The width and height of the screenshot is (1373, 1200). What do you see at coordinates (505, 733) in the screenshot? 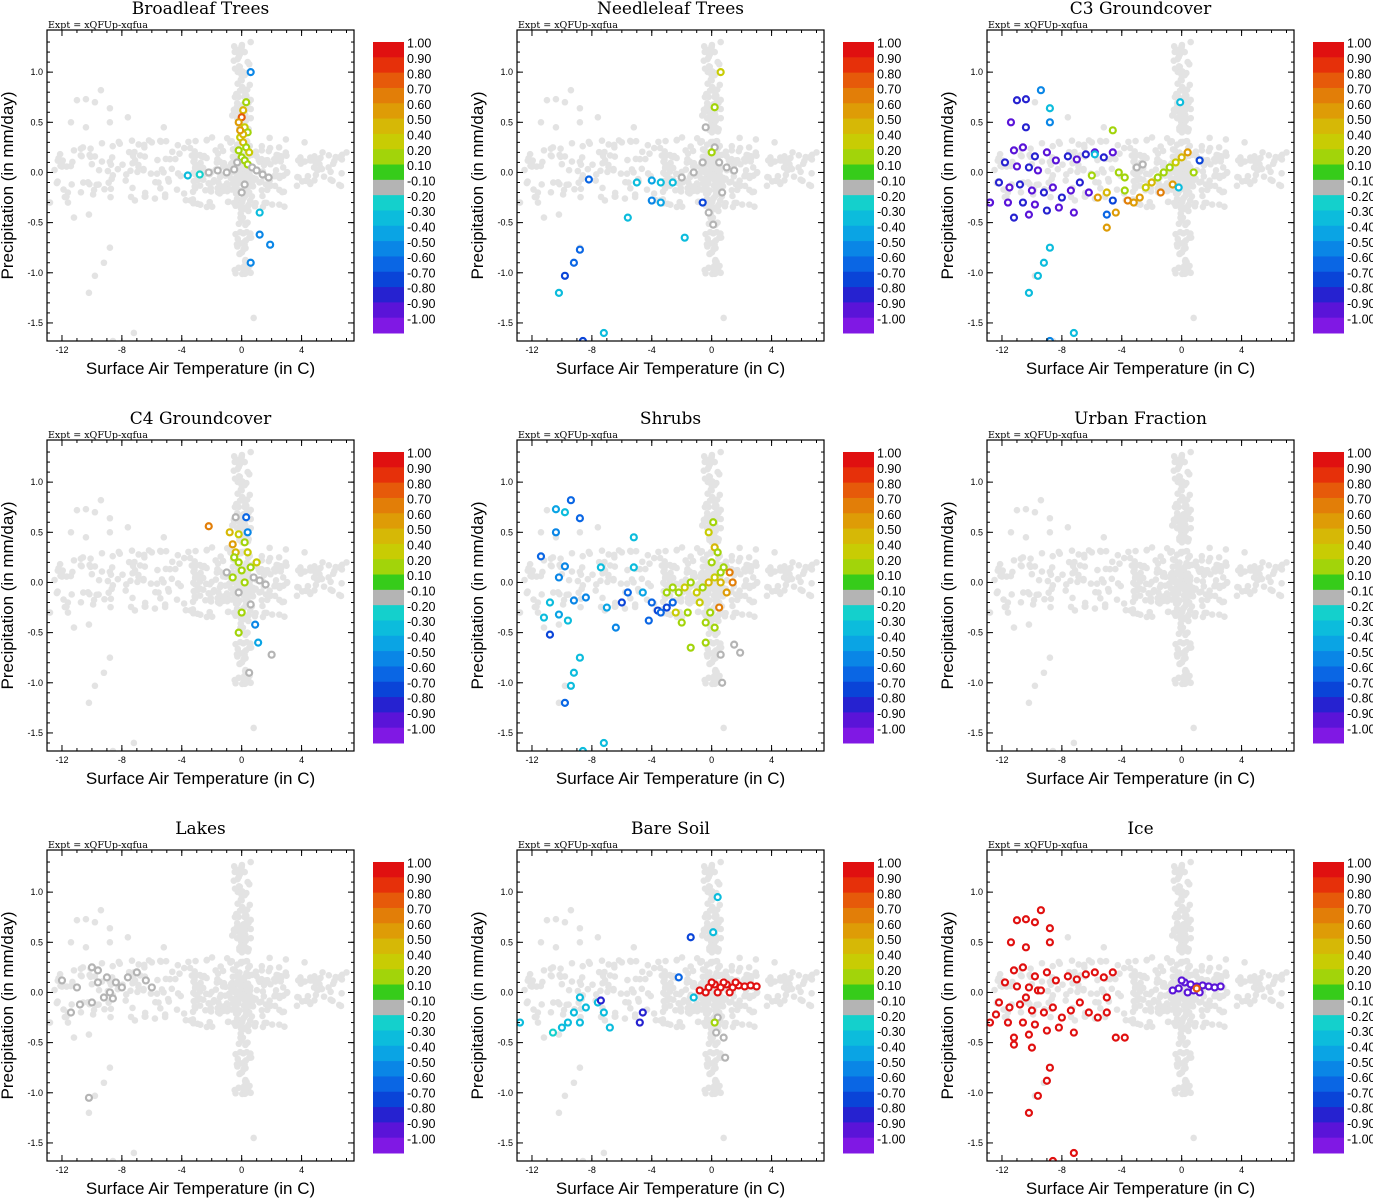
I see `y-tick-label: -1.5` at bounding box center [505, 733].